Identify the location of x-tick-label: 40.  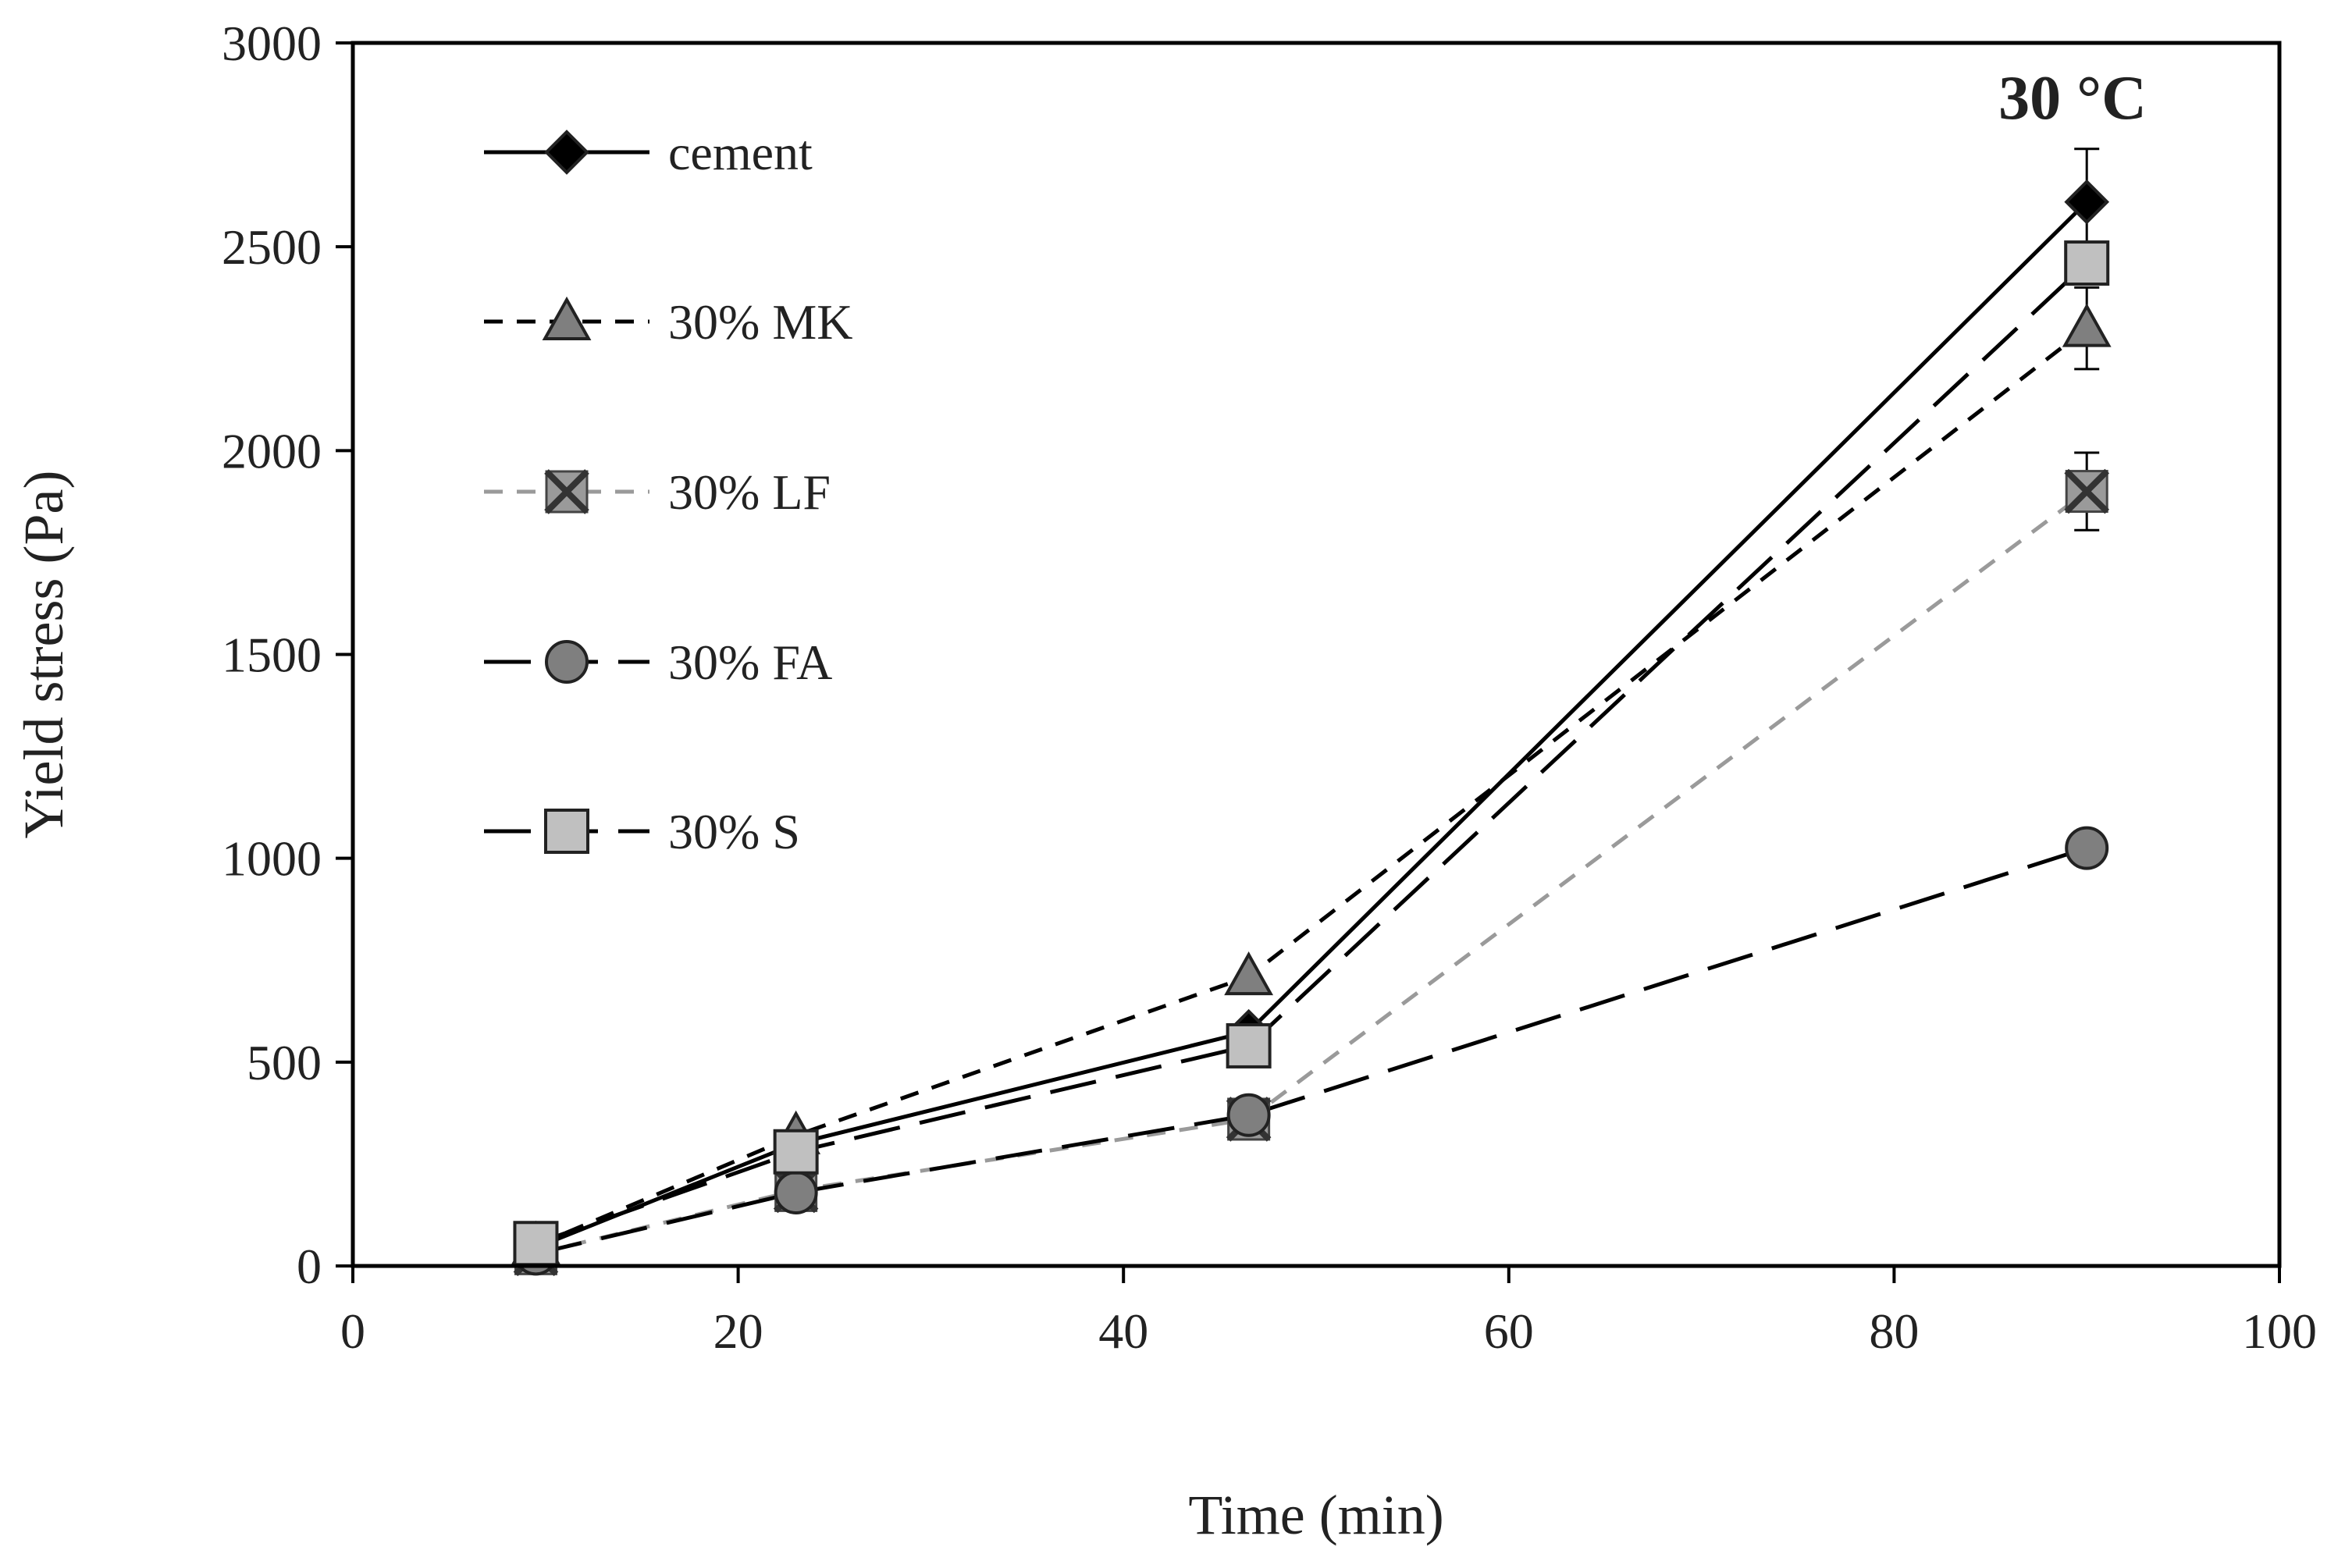
(1123, 1331).